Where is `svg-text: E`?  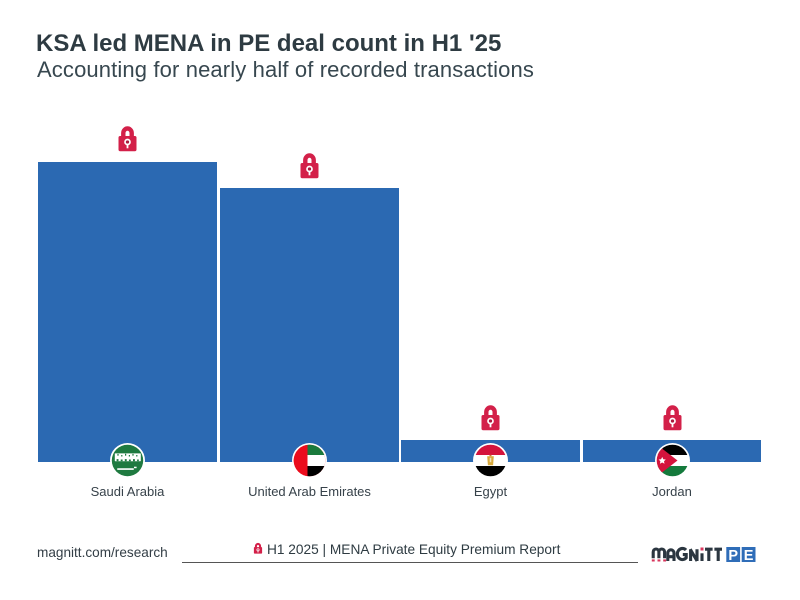
svg-text: E is located at coordinates (749, 556).